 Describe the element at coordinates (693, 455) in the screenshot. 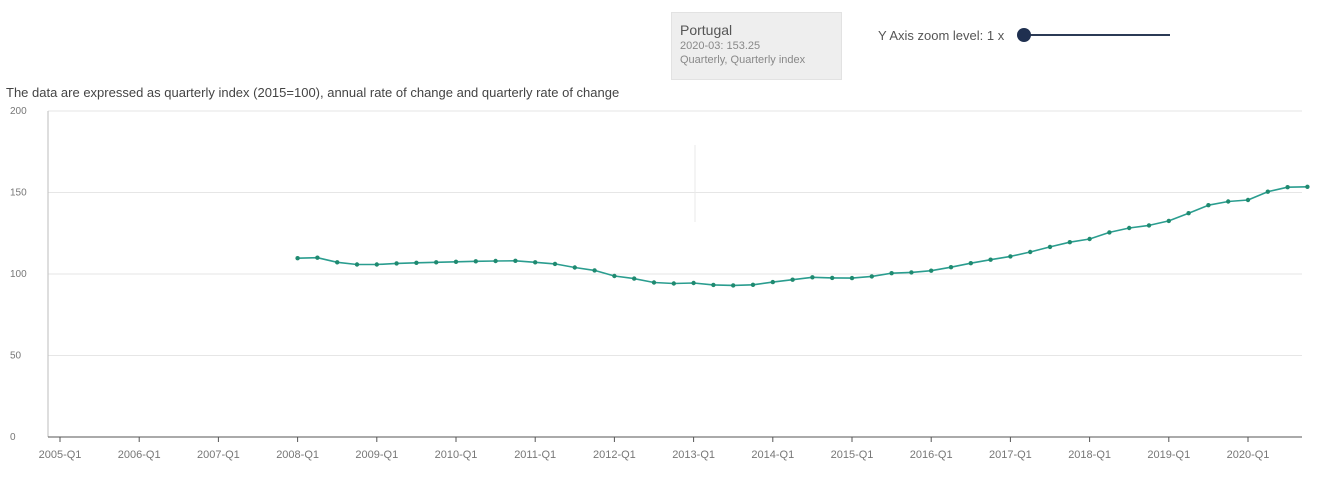

I see `x-tick-label: 2013-Q1` at that location.